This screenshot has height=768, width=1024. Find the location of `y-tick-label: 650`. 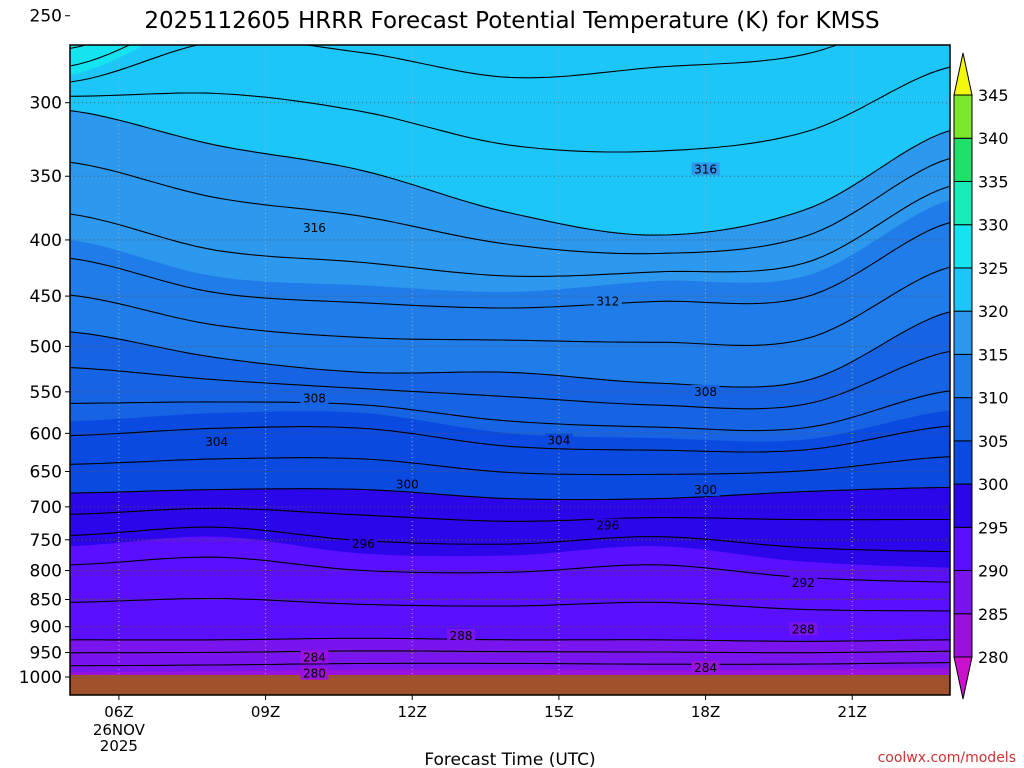

y-tick-label: 650 is located at coordinates (46, 473).